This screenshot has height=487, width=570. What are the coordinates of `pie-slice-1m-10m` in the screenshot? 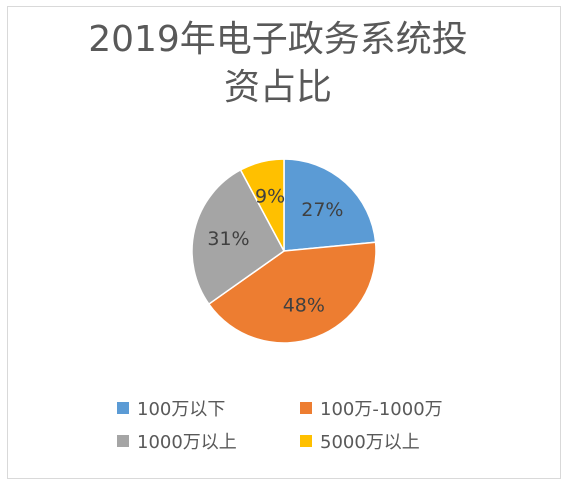 It's located at (292, 292).